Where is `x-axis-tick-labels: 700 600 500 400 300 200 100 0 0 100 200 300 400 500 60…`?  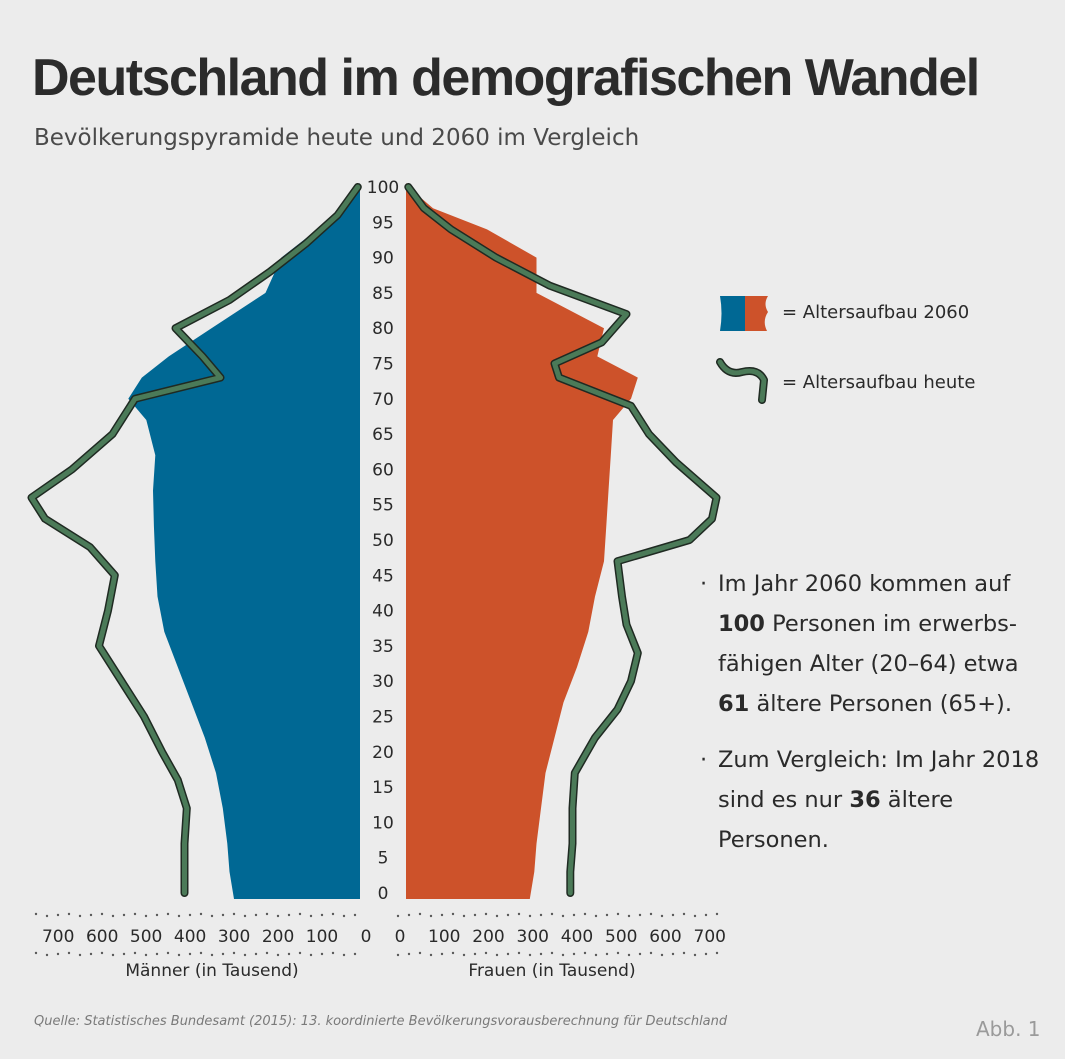 x-axis-tick-labels: 700 600 500 400 300 200 100 0 0 100 200 300 400 500 60… is located at coordinates (384, 937).